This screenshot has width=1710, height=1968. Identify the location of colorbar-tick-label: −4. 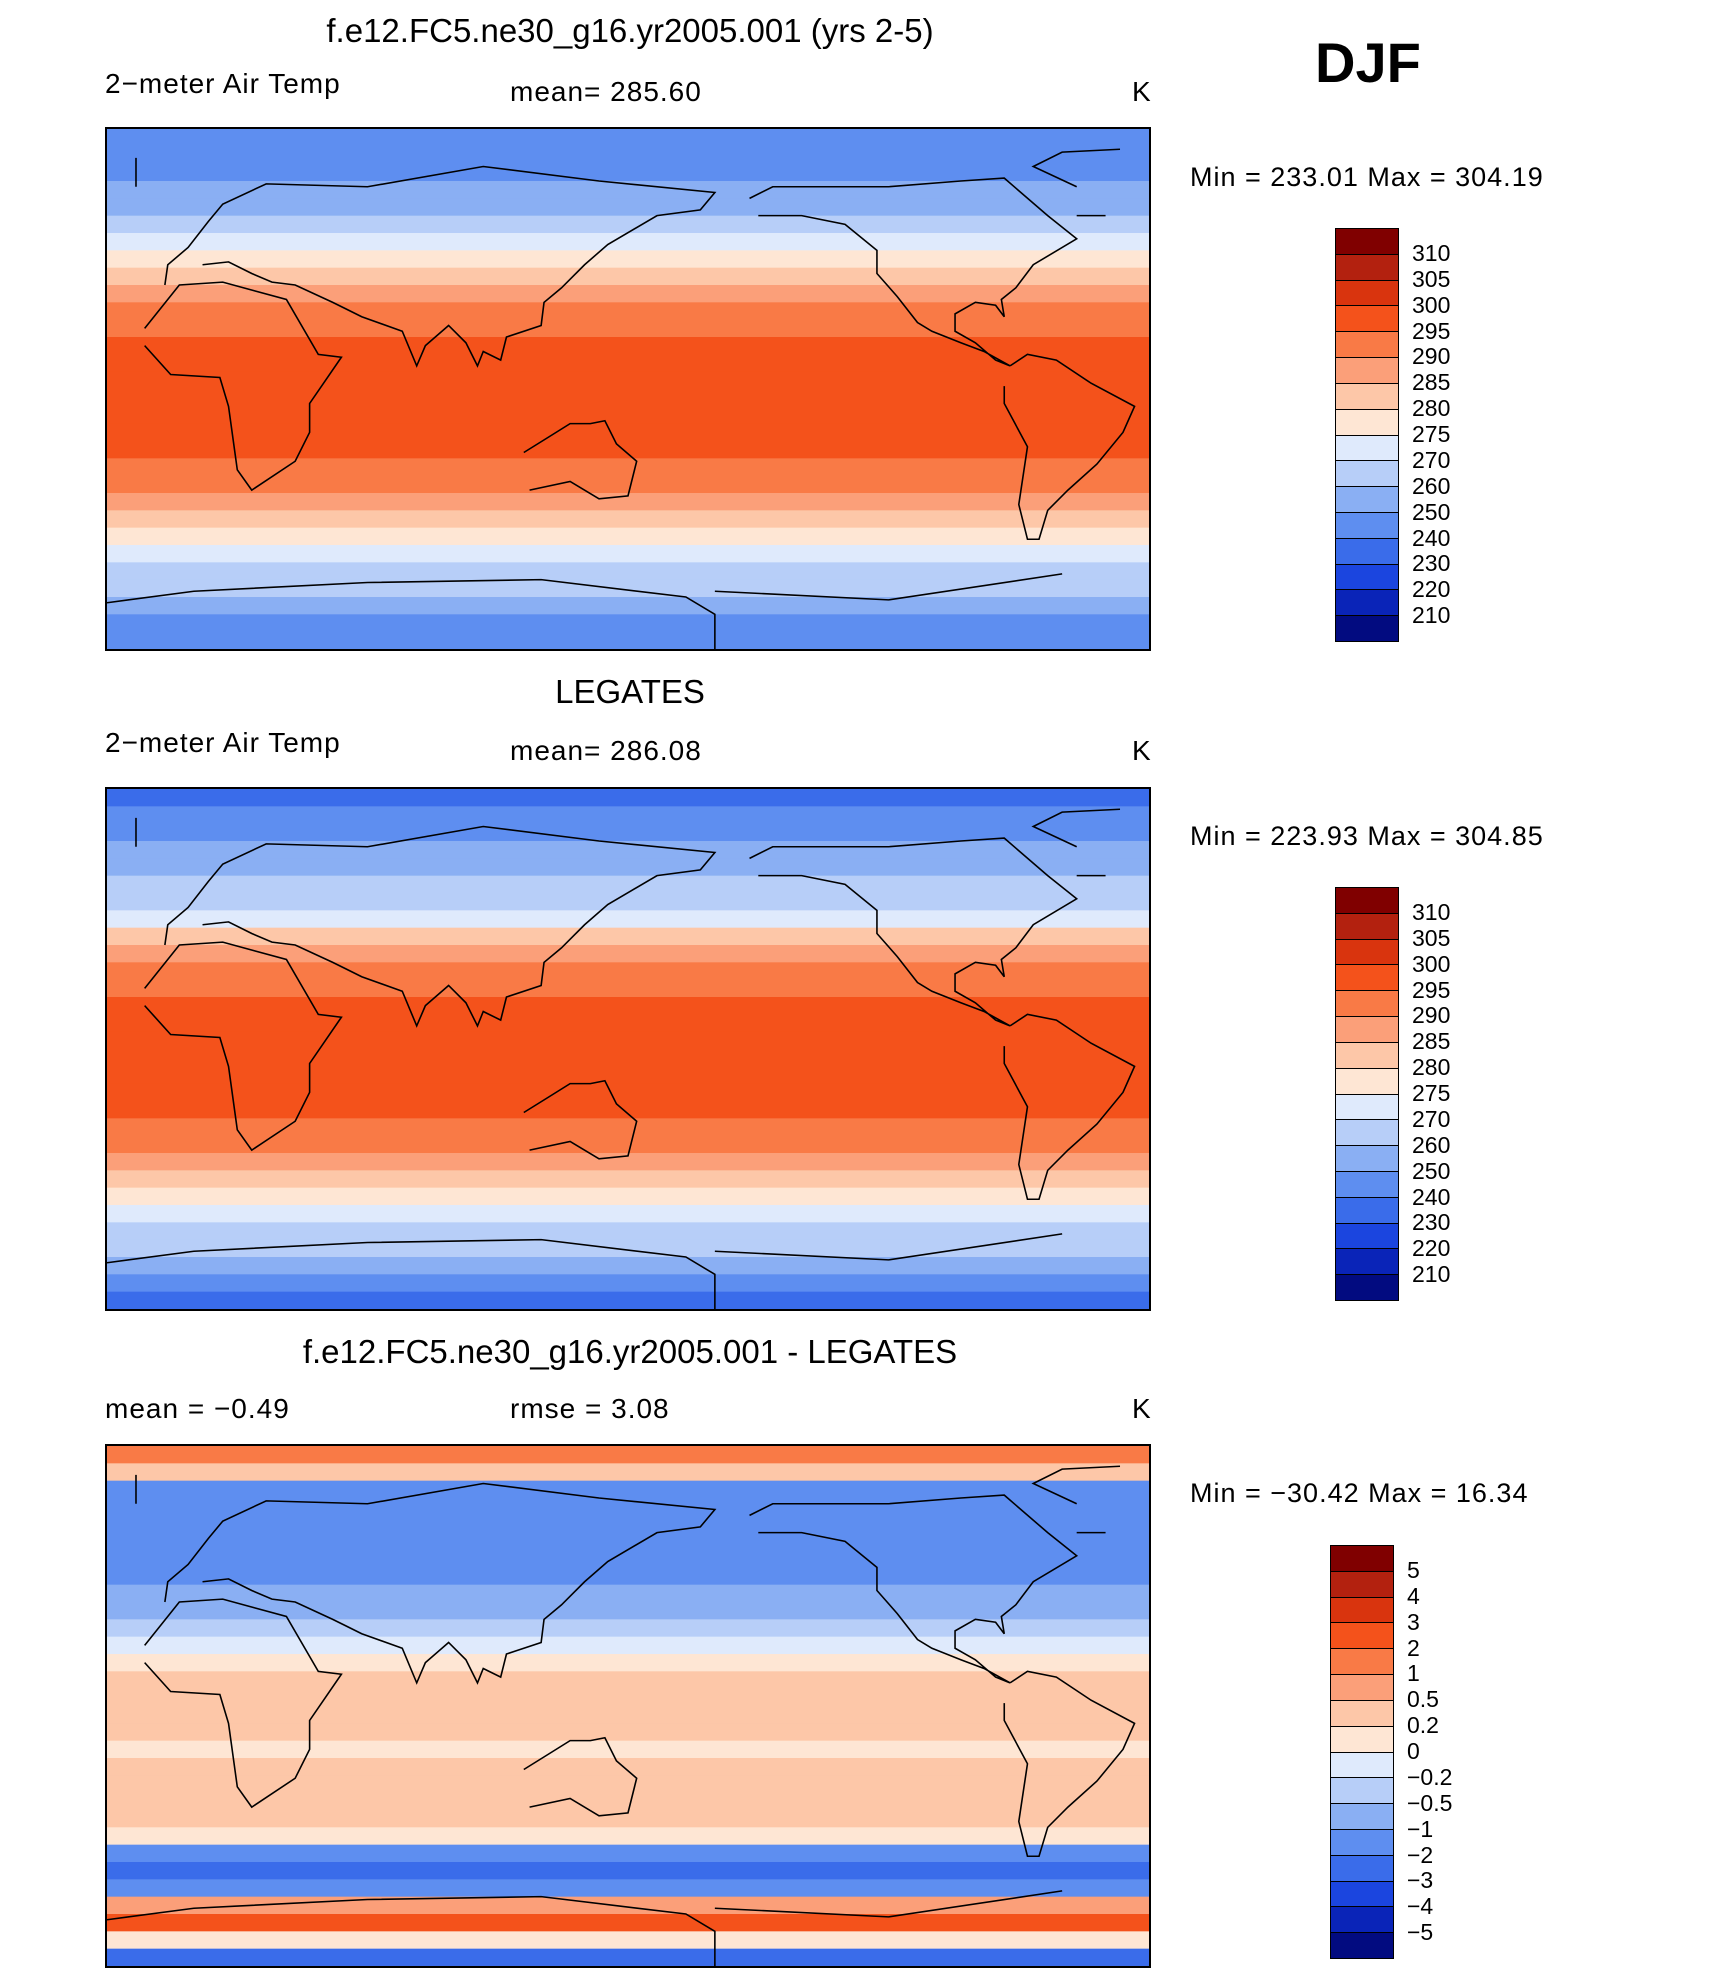
(1420, 1906).